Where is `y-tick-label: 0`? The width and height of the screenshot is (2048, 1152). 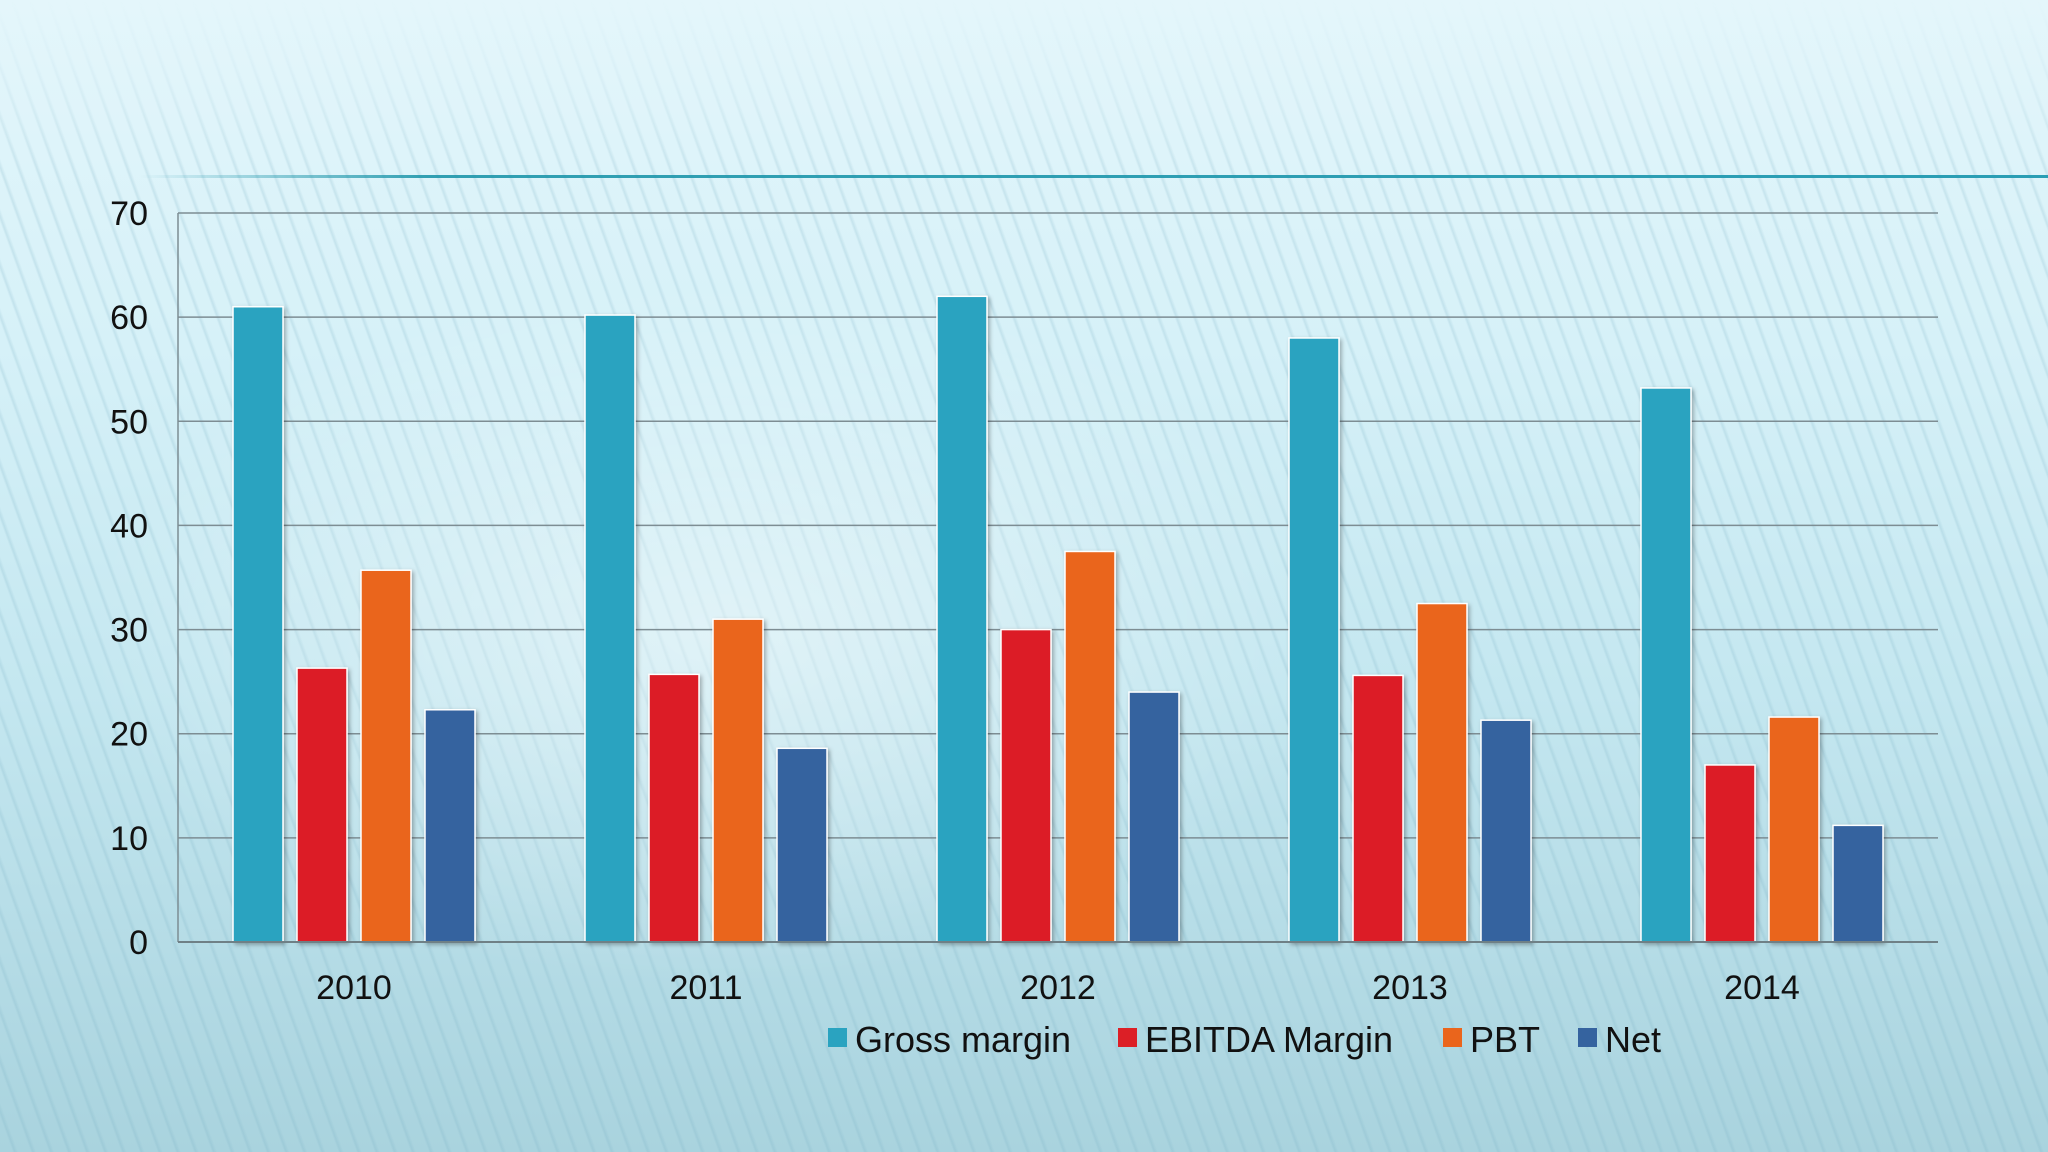 y-tick-label: 0 is located at coordinates (138, 943).